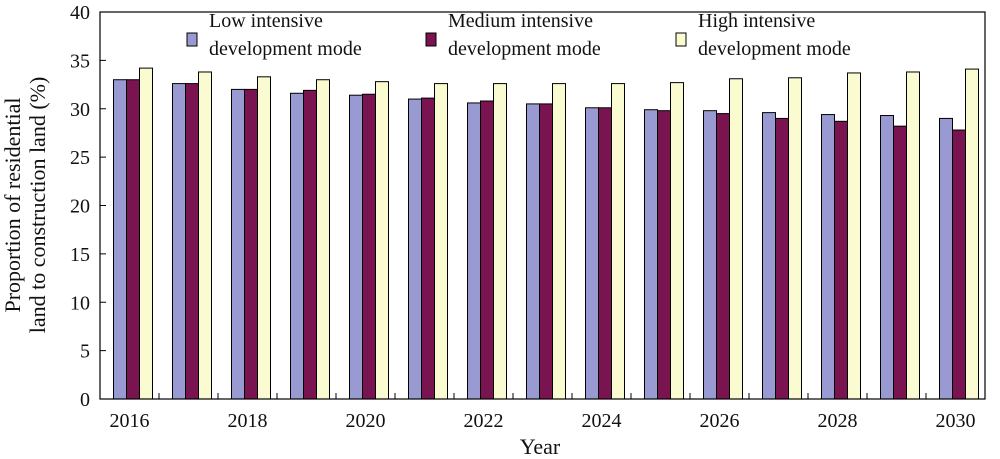  I want to click on y-axis-title-line-1: Proportion of residential, so click(12, 204).